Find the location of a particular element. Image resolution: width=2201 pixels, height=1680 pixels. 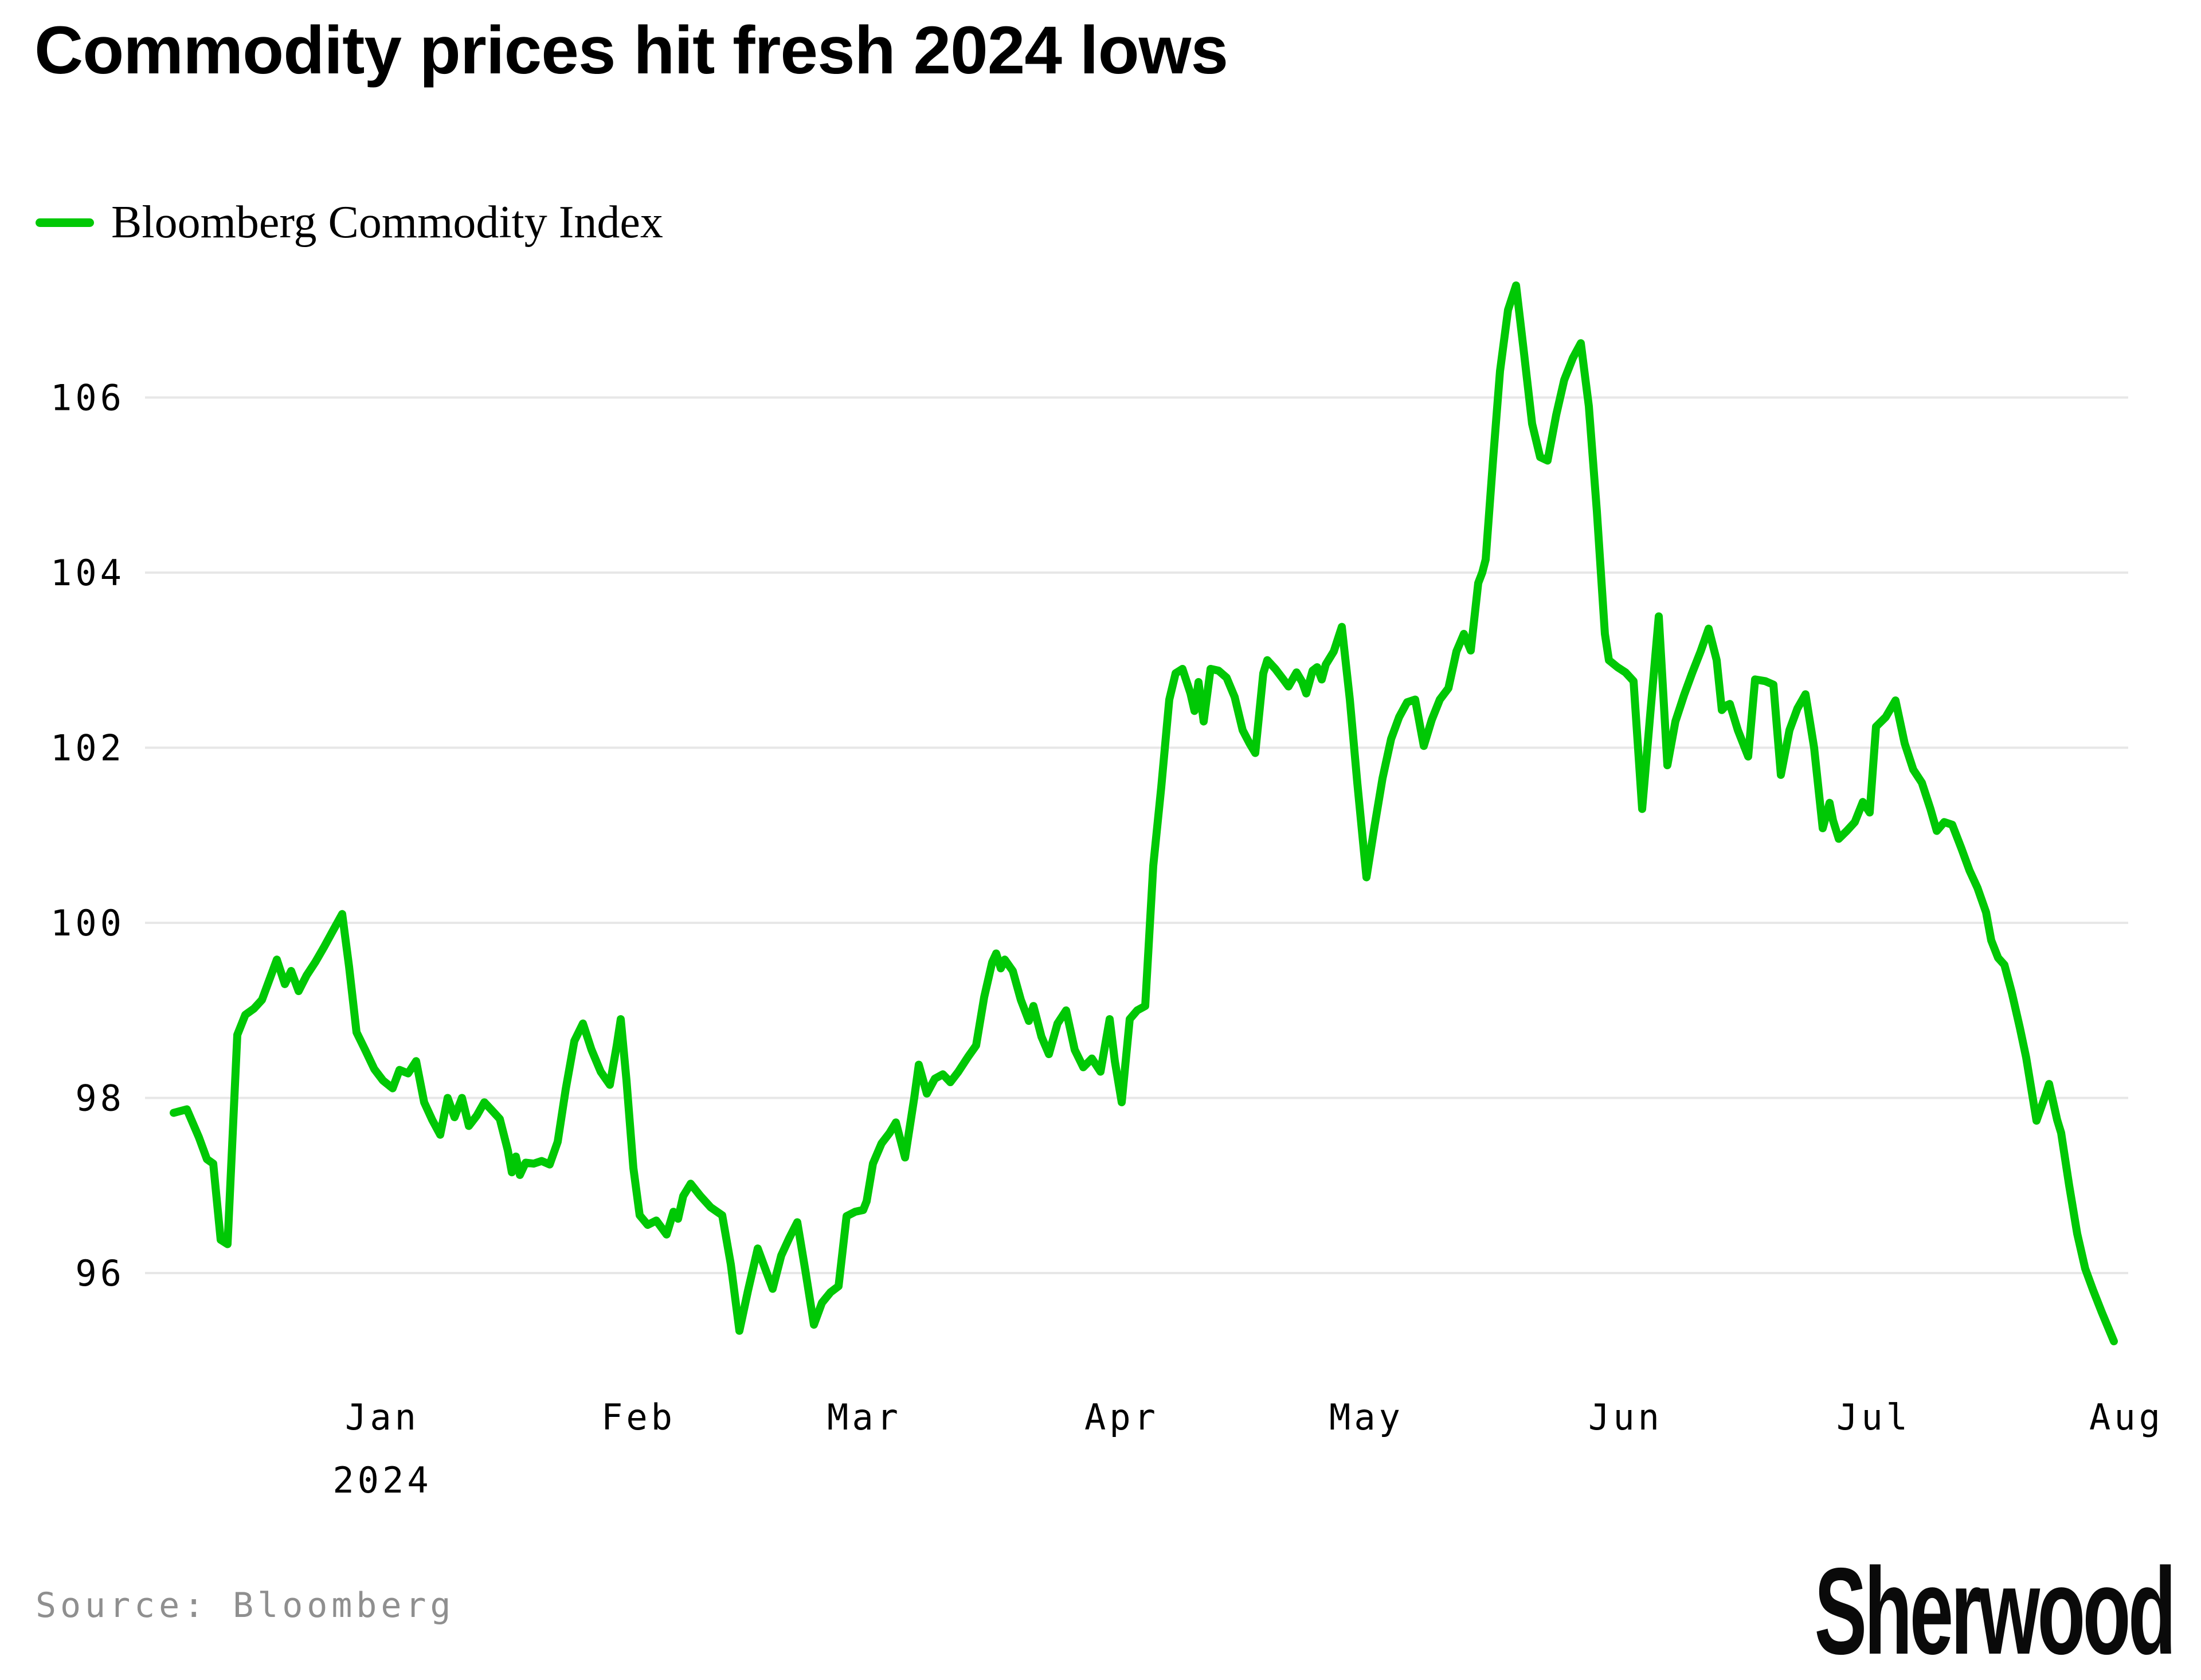

y-axis-label: 104 is located at coordinates (87, 573).